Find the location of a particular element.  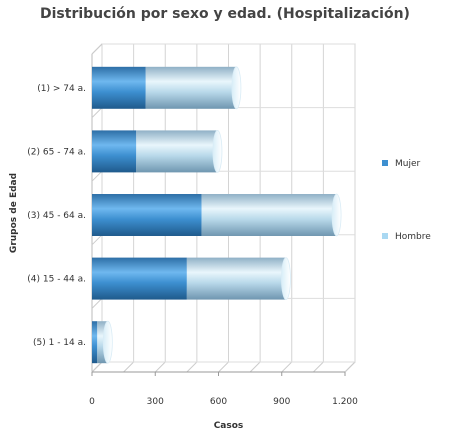

y-axis-title: Grupos de Edad is located at coordinates (14, 213).